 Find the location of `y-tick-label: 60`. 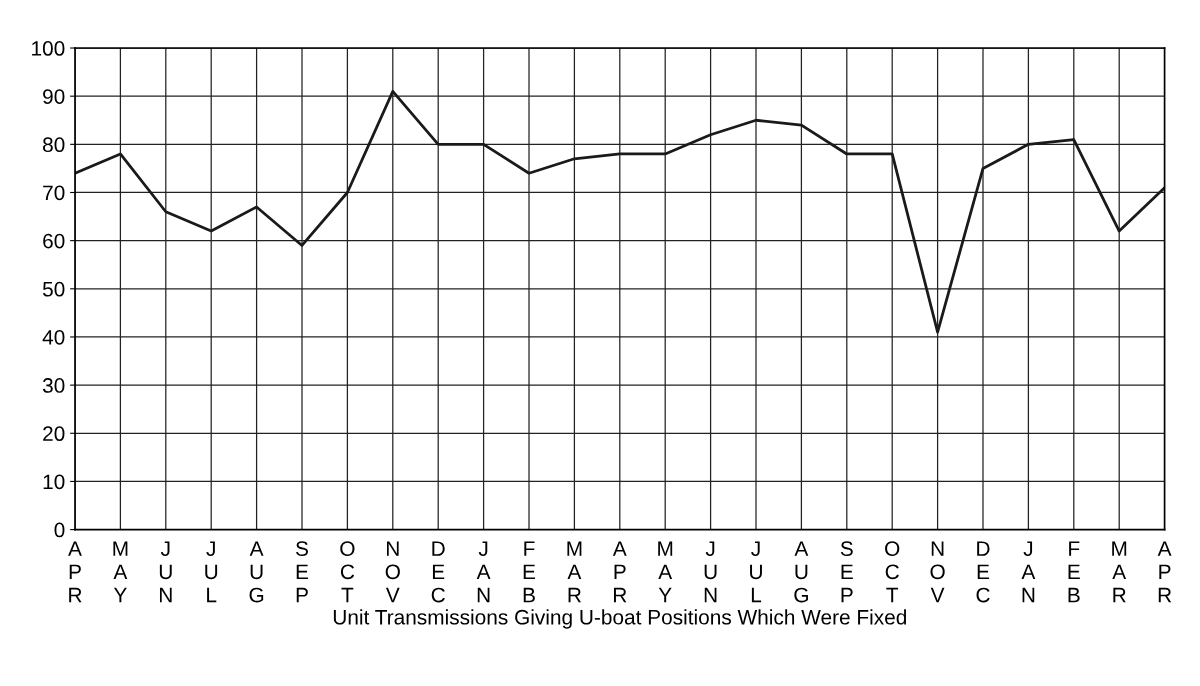

y-tick-label: 60 is located at coordinates (54, 241).